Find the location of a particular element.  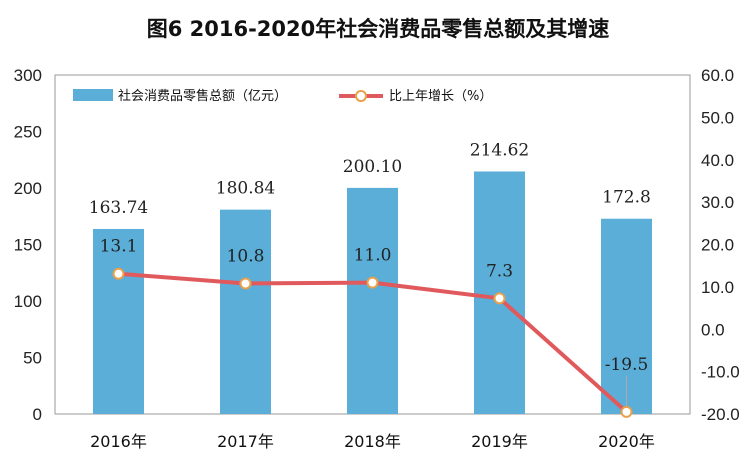

chart-title: 图6 2016-2020年社会消费品零售总额及其增速 is located at coordinates (378, 29).